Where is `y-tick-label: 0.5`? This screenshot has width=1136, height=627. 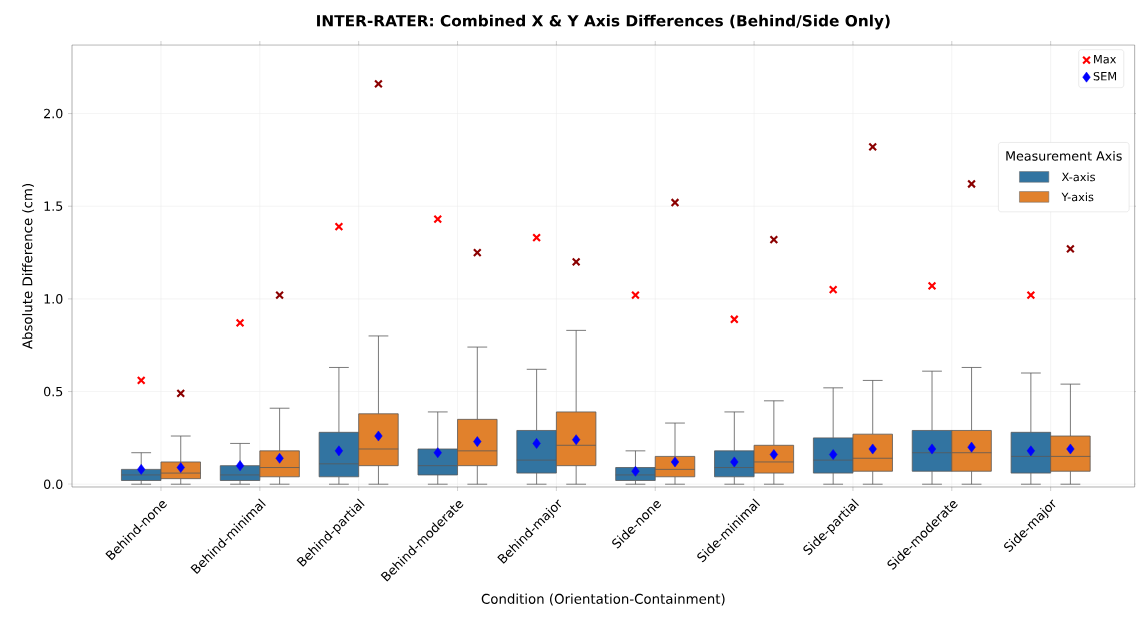 y-tick-label: 0.5 is located at coordinates (53, 391).